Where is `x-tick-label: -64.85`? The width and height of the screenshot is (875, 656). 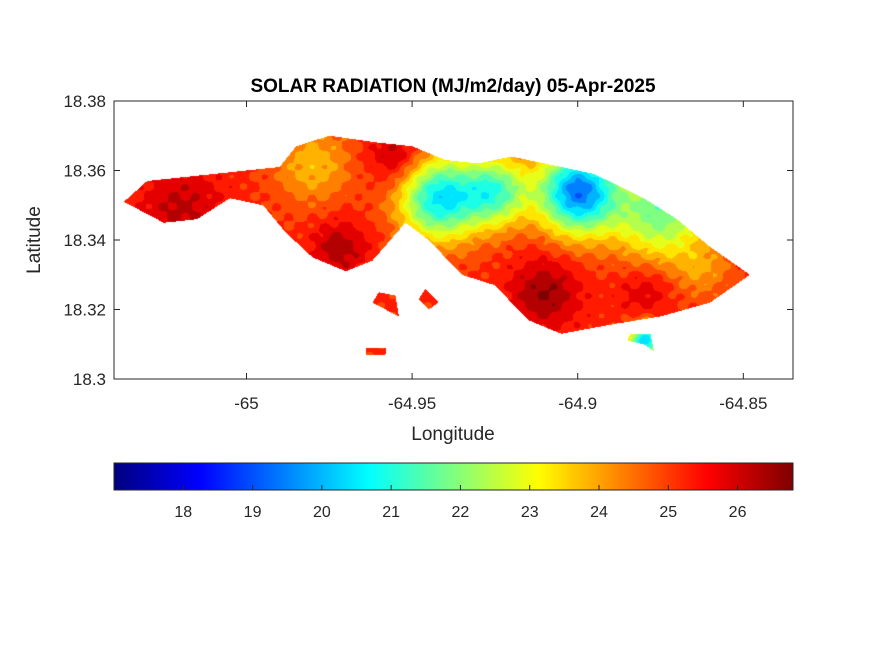 x-tick-label: -64.85 is located at coordinates (743, 403).